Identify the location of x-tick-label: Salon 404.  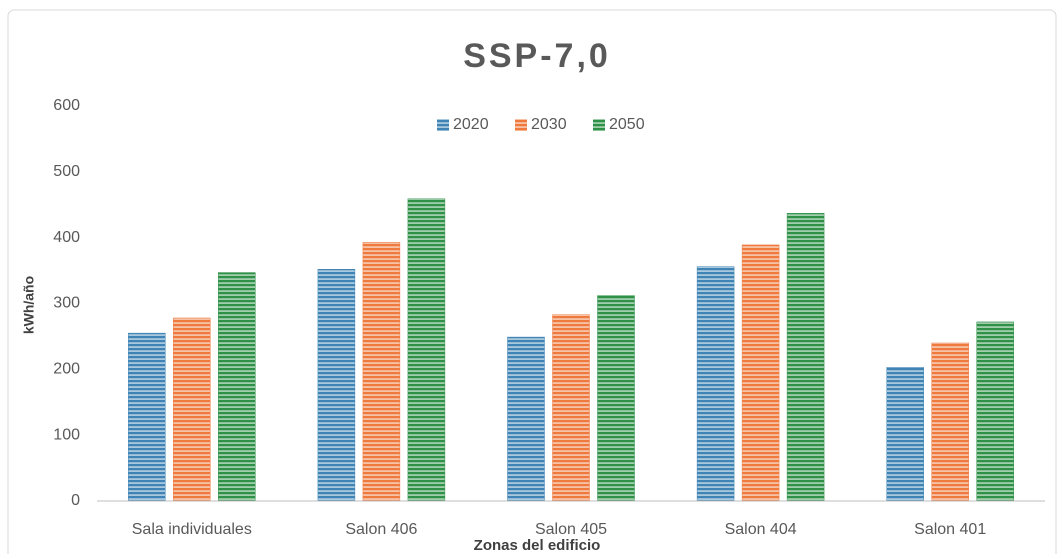
(761, 529).